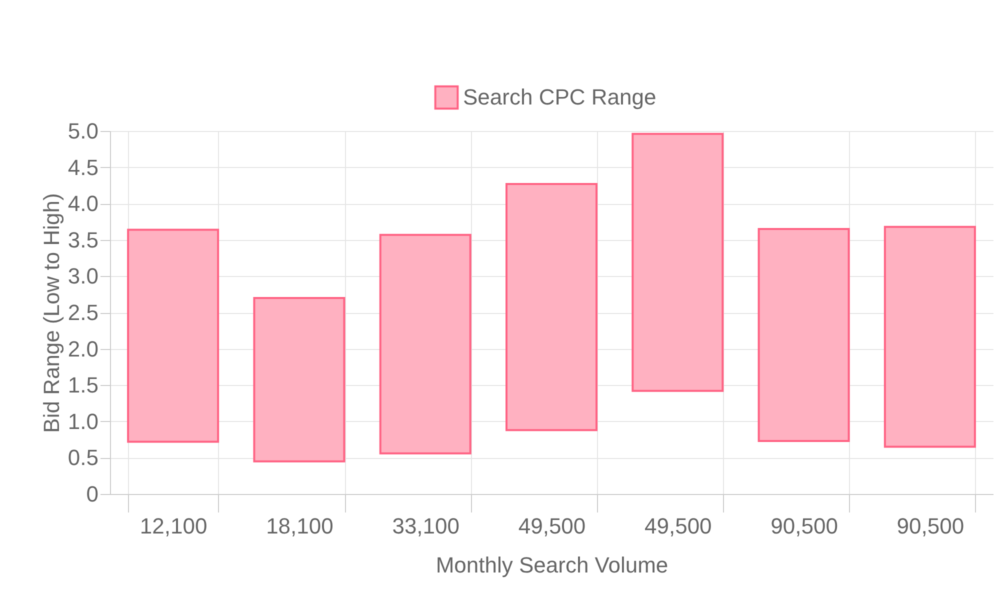 The width and height of the screenshot is (1000, 600). I want to click on y-tick-label: 5.0, so click(83, 131).